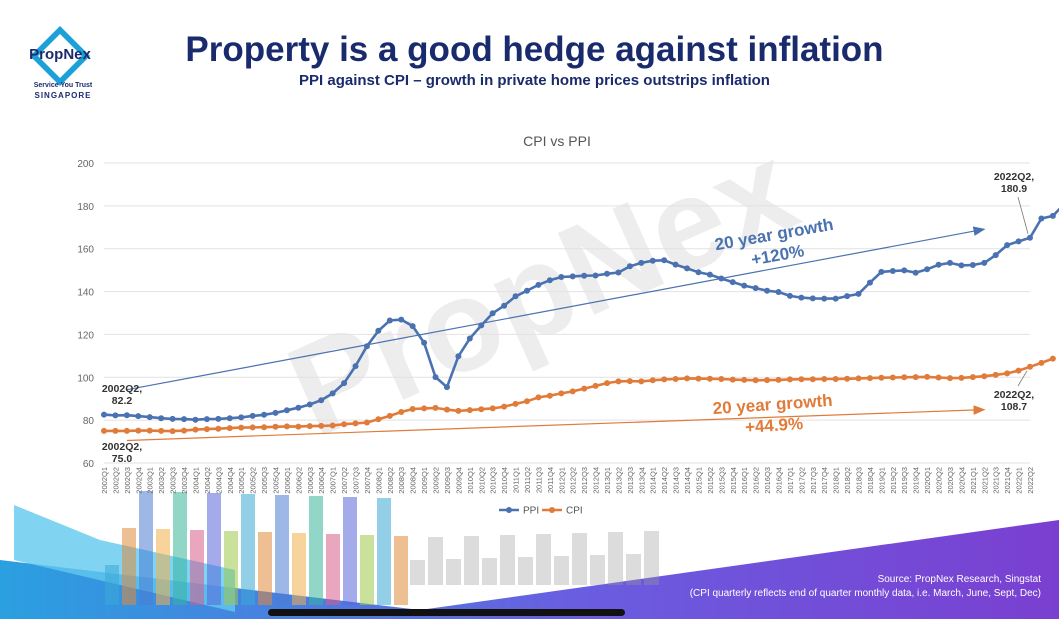 The image size is (1059, 619). What do you see at coordinates (813, 480) in the screenshot?
I see `x-tick-label: 2017Q3` at bounding box center [813, 480].